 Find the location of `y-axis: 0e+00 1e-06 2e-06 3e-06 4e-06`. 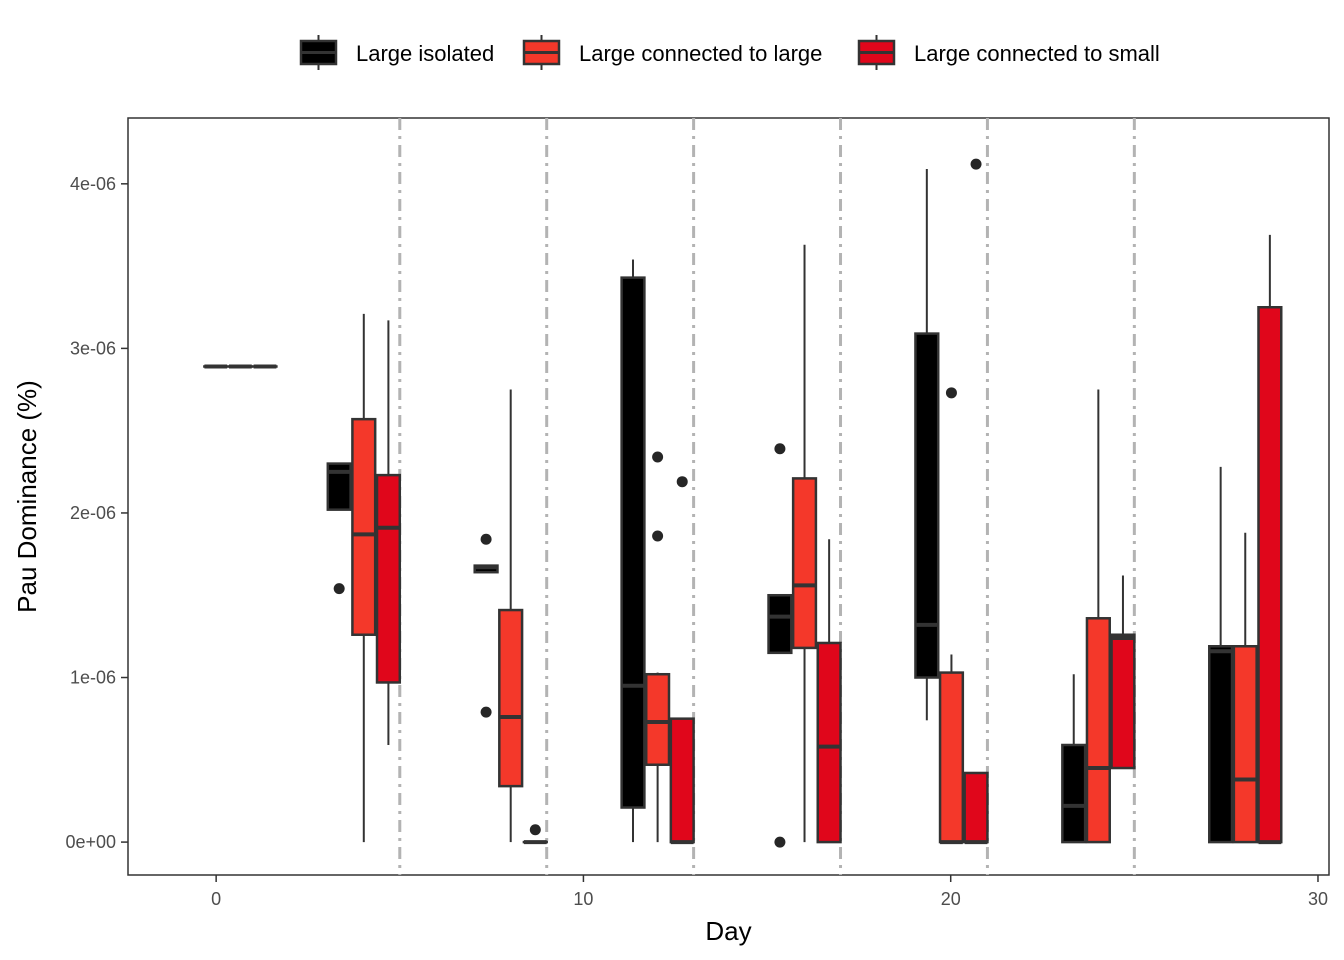

y-axis: 0e+00 1e-06 2e-06 3e-06 4e-06 is located at coordinates (96, 513).